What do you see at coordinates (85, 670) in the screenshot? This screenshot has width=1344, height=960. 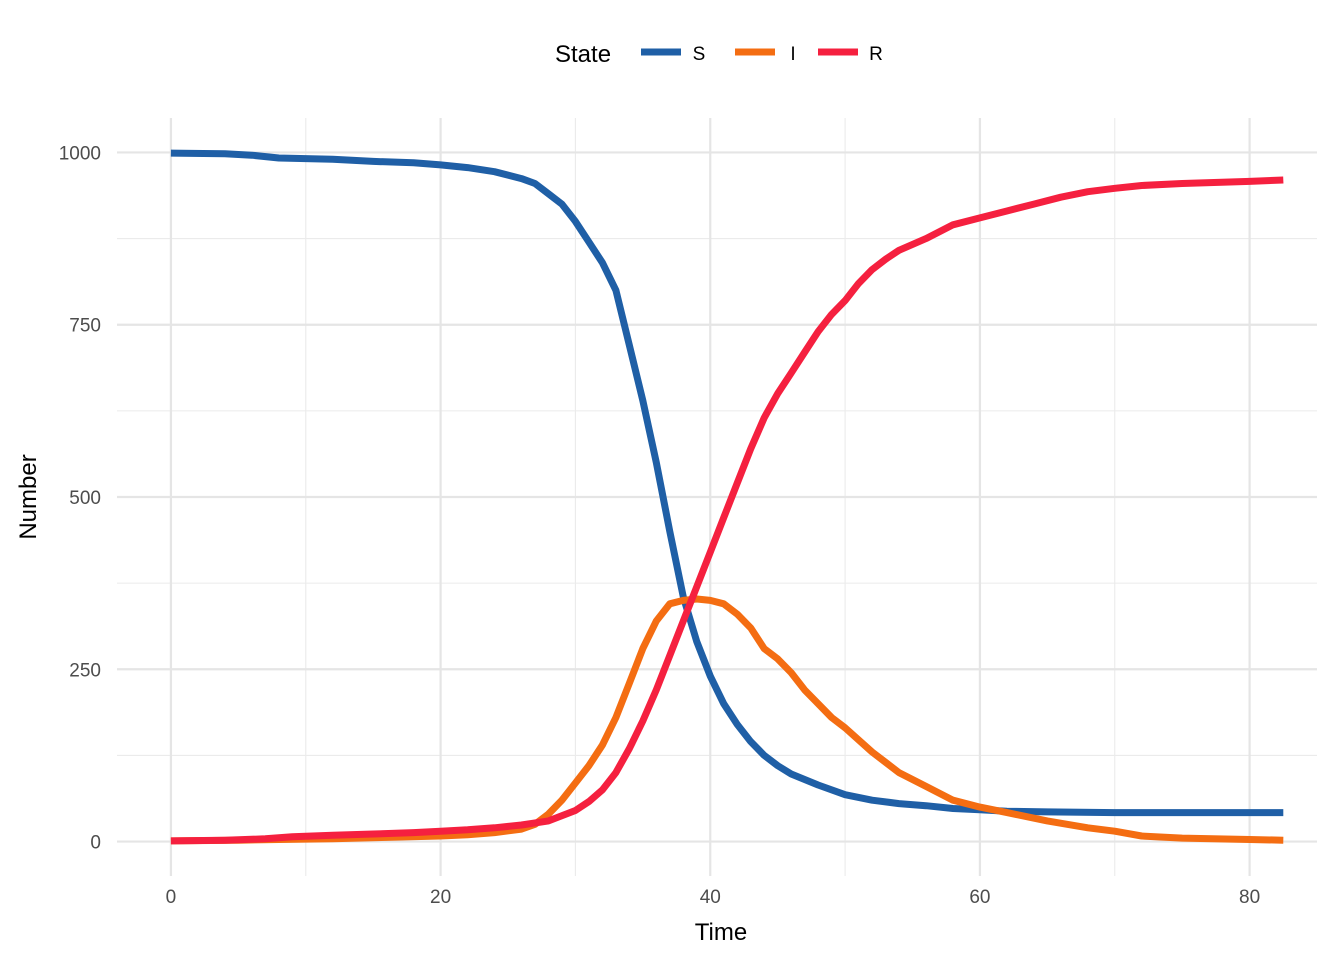 I see `y-tick-label: 250` at bounding box center [85, 670].